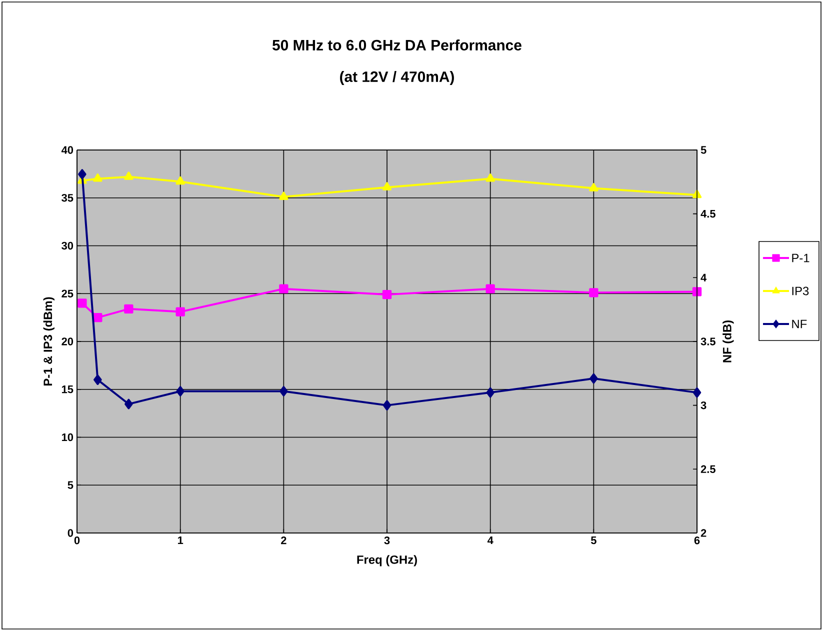 Image resolution: width=823 pixels, height=631 pixels. I want to click on chart-title: 50 MHz to 6.0 GHz DA Performance, so click(397, 45).